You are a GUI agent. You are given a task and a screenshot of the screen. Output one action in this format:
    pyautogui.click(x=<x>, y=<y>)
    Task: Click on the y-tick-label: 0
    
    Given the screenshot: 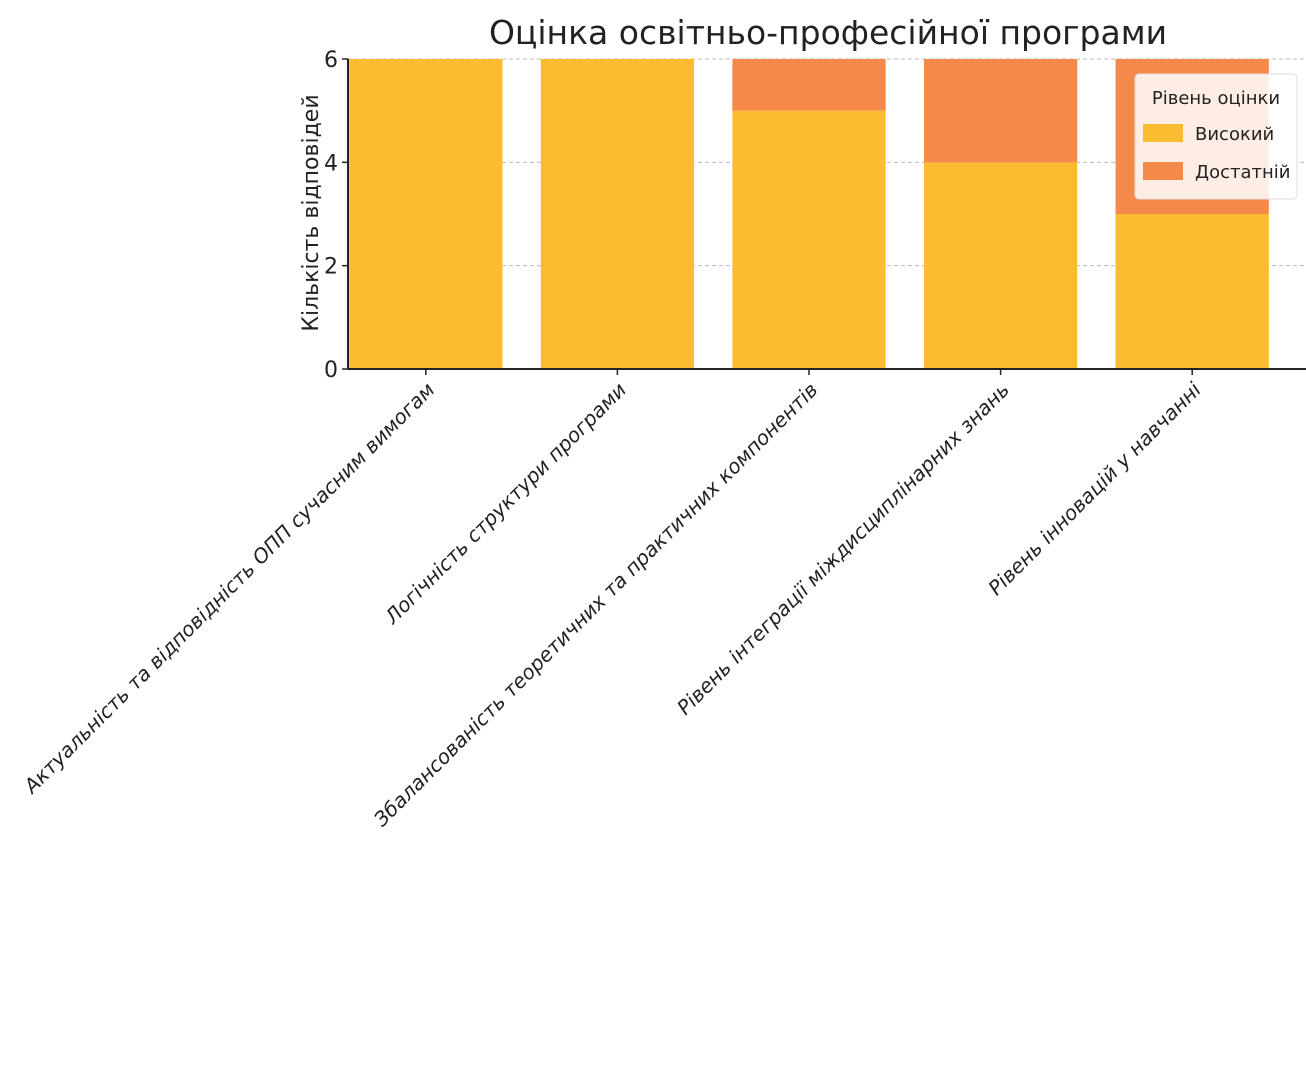 What is the action you would take?
    pyautogui.click(x=331, y=370)
    